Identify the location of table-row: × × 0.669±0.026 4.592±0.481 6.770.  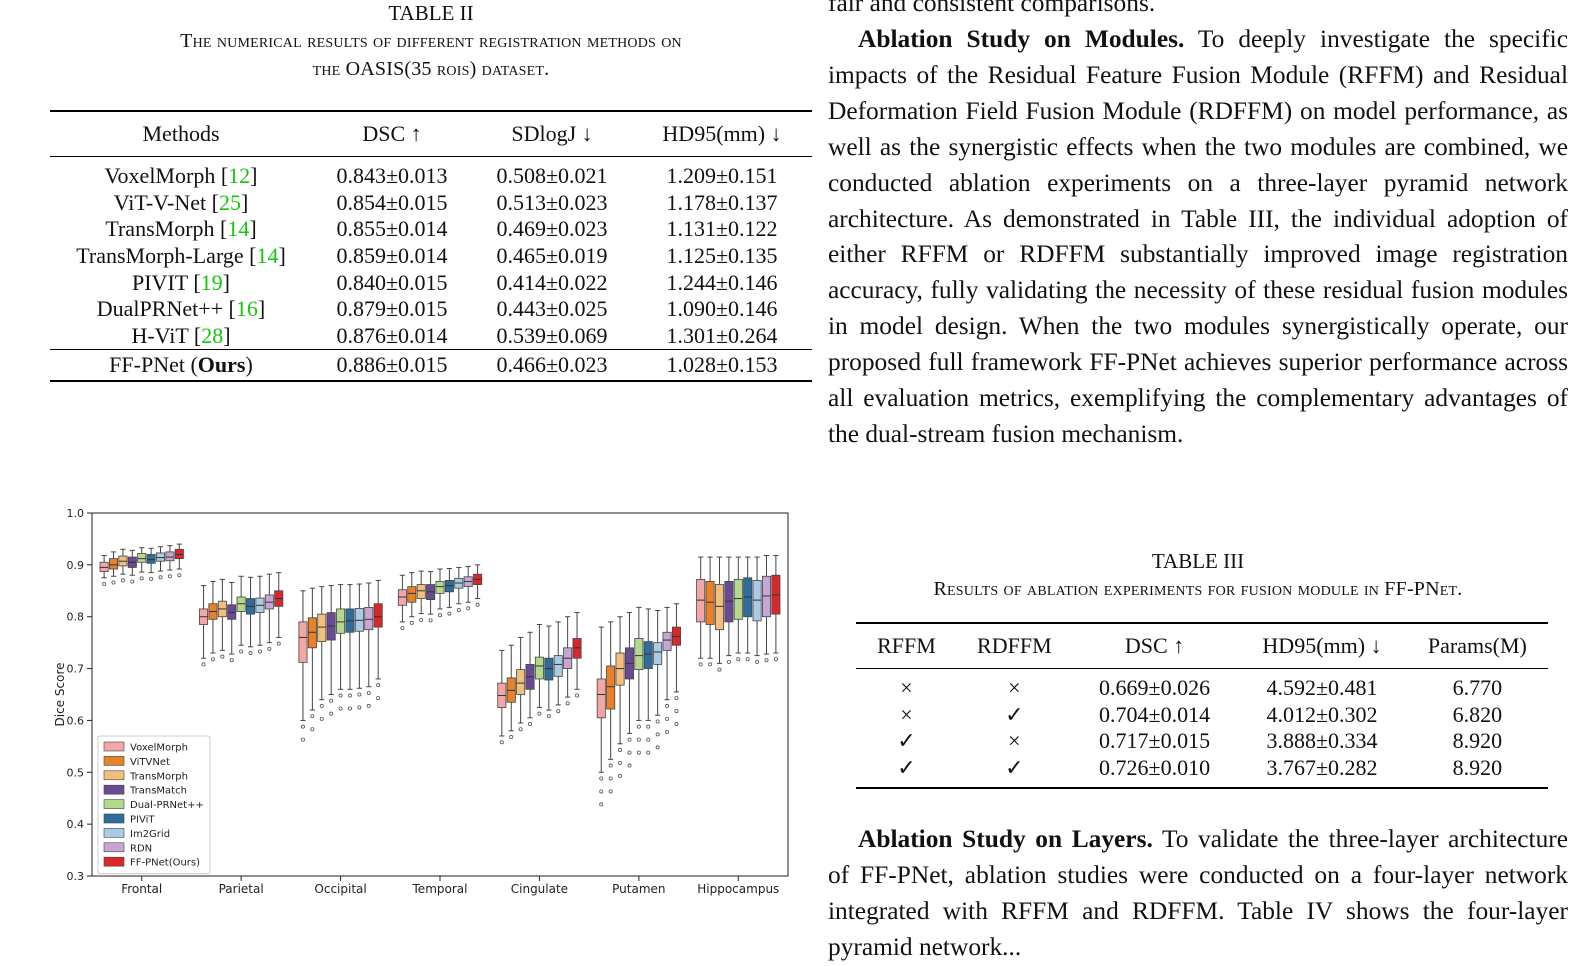
(1202, 685).